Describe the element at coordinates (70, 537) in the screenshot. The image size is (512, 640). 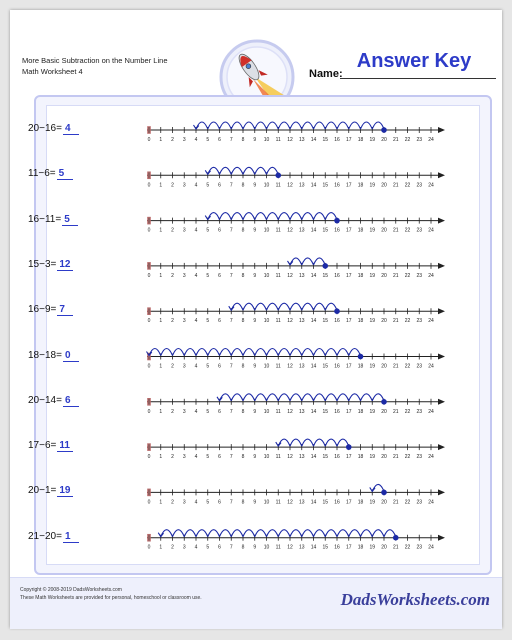
I see `answer-field: 1` at that location.